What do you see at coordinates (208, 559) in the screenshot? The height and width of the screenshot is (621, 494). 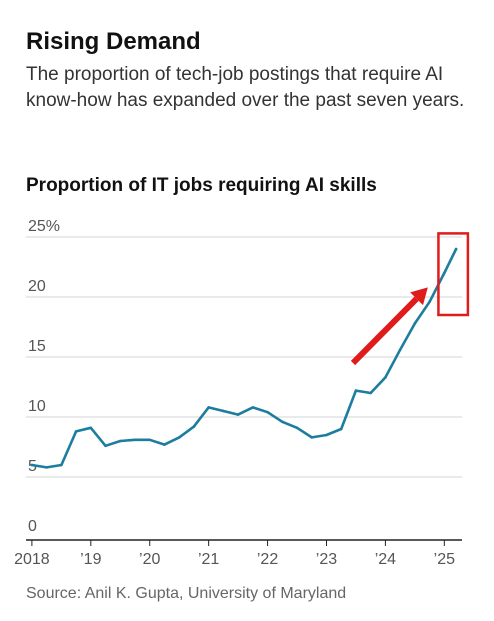 I see `x-tick-label: ’21` at bounding box center [208, 559].